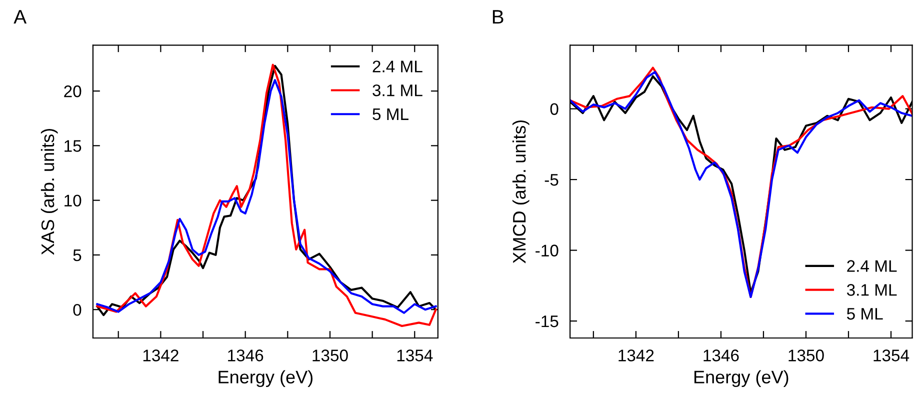 This screenshot has height=416, width=915. What do you see at coordinates (498, 17) in the screenshot?
I see `text: B` at bounding box center [498, 17].